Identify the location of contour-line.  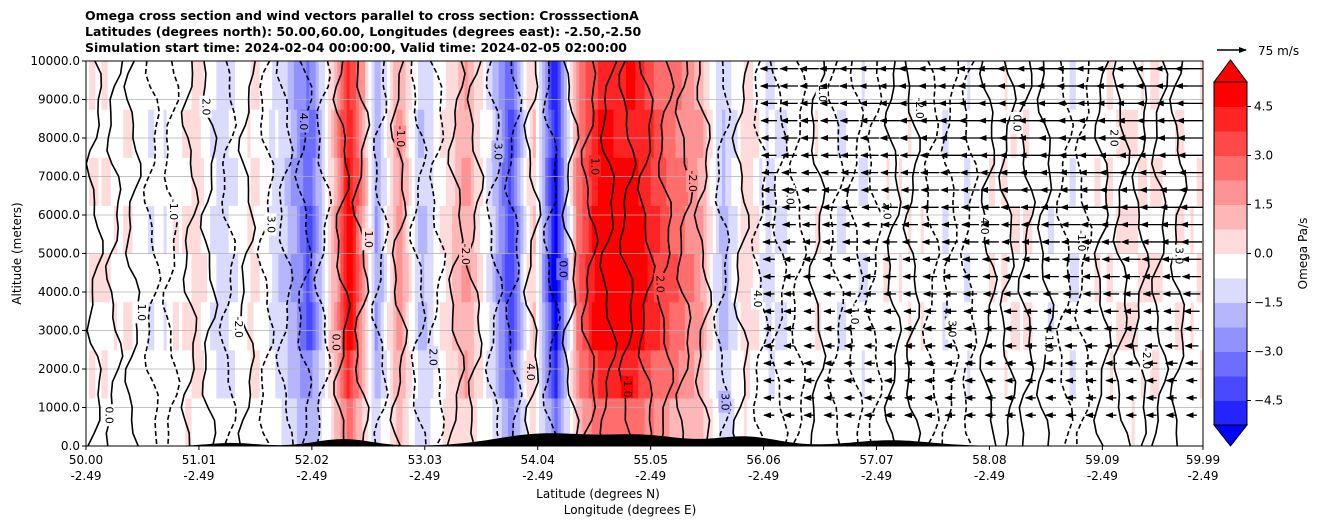
(817, 253).